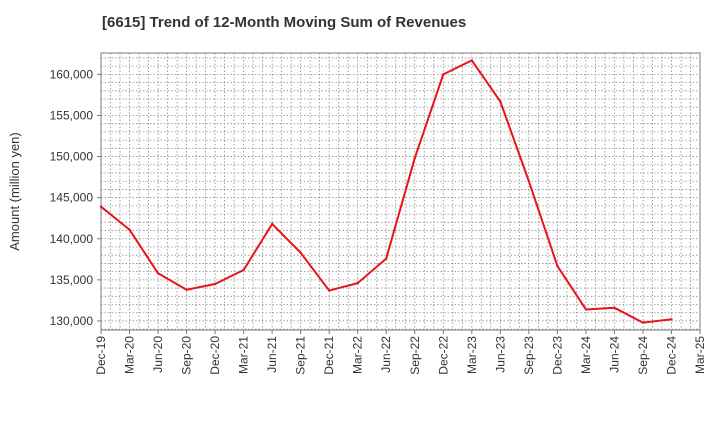  I want to click on y-tick-label: 160,000, so click(72, 74).